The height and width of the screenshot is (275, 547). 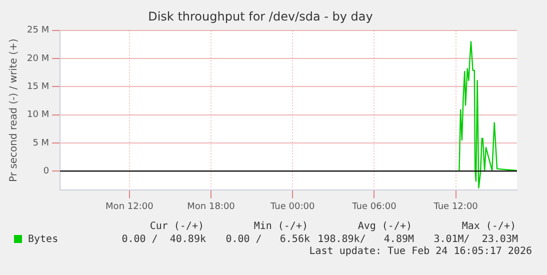 What do you see at coordinates (374, 207) in the screenshot?
I see `x-tick-label: Tue 06:00` at bounding box center [374, 207].